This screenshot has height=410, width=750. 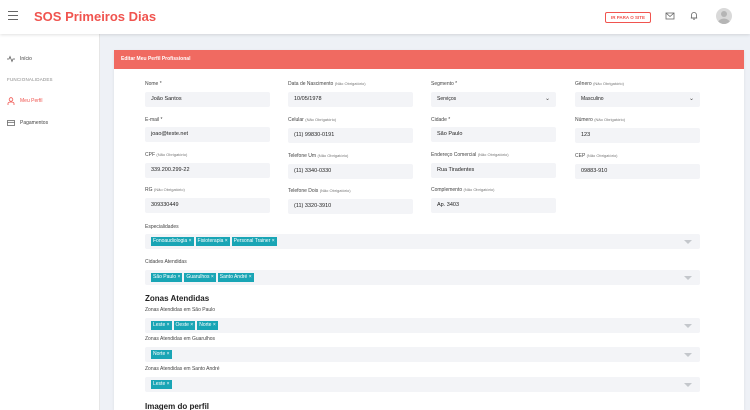 What do you see at coordinates (599, 84) in the screenshot?
I see `genero-label: Gênero (Não Obrigatório)` at bounding box center [599, 84].